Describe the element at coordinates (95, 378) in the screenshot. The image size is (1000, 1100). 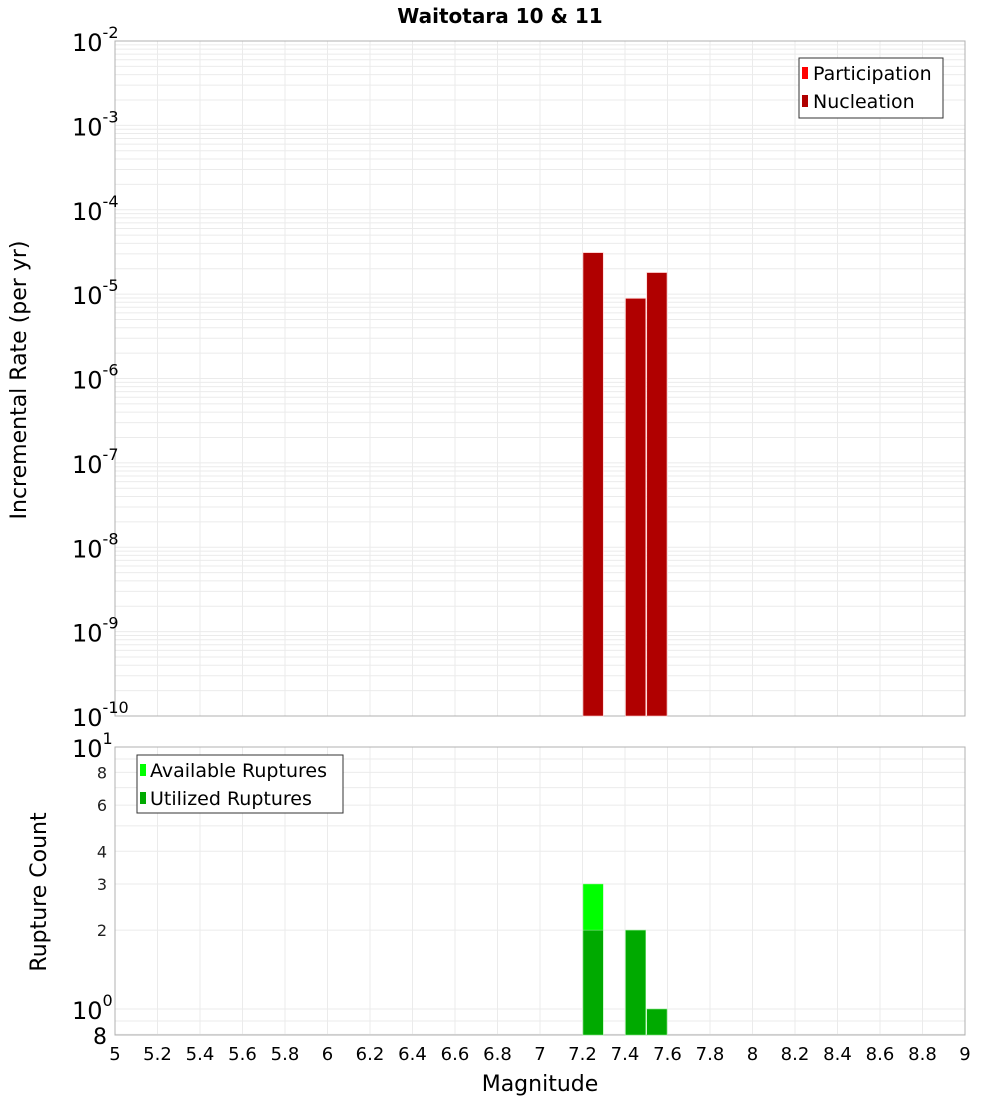
I see `y-tick-label: 10⁻⁶` at that location.